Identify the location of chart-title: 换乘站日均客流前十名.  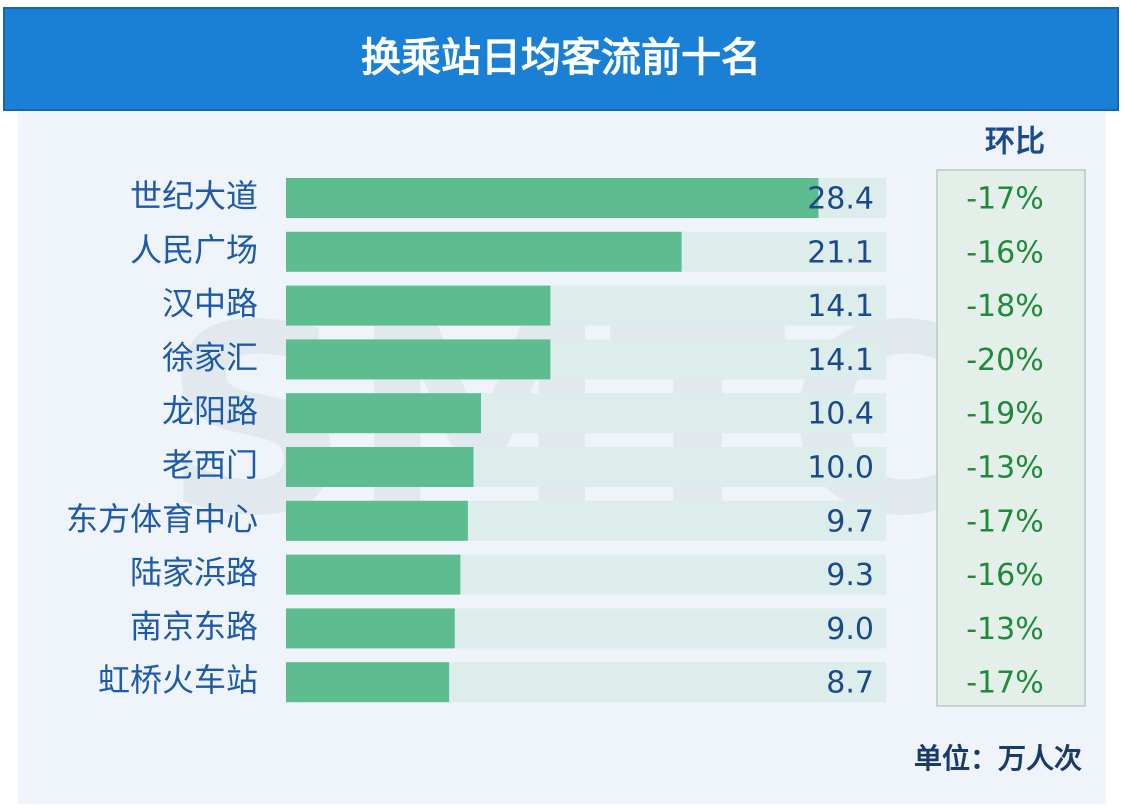
(561, 58).